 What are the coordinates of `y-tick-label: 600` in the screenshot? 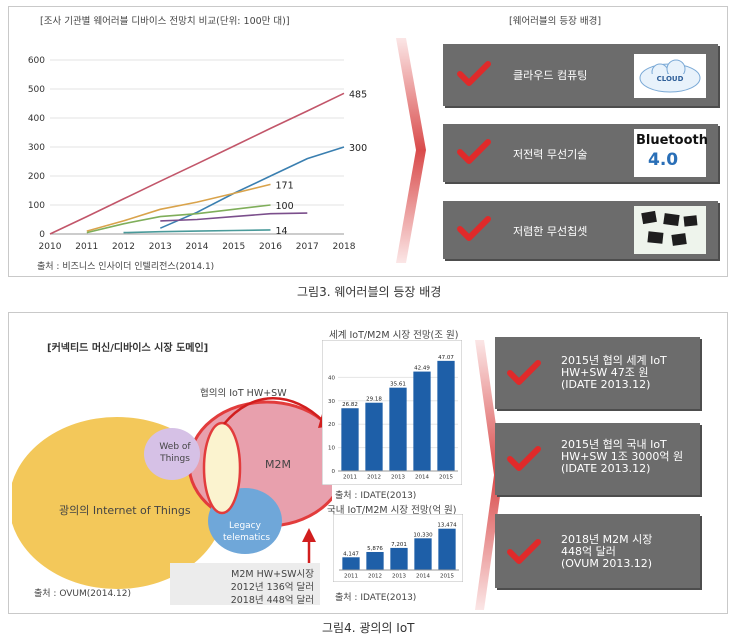 It's located at (36, 61).